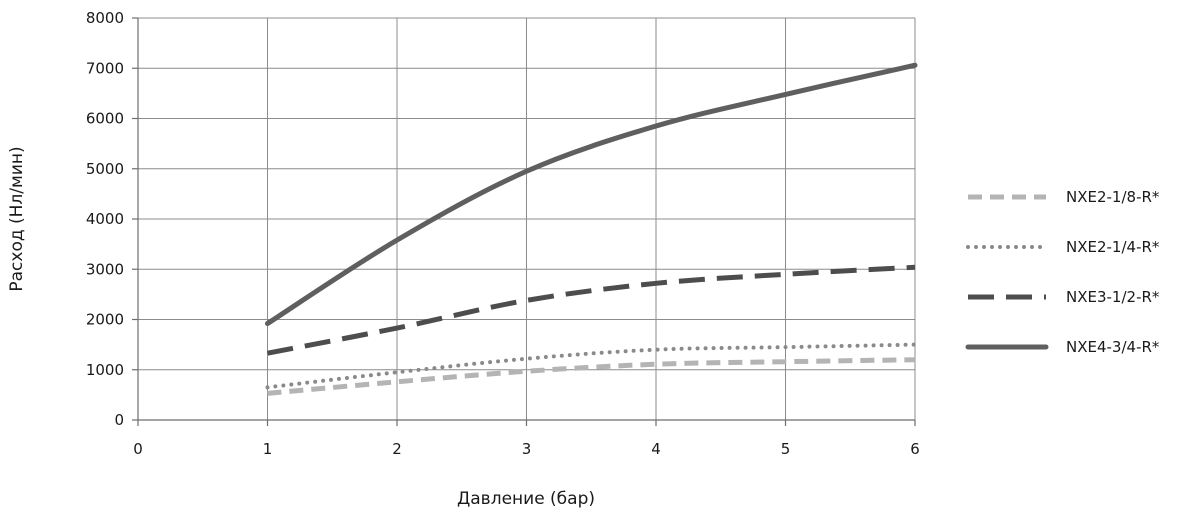  Describe the element at coordinates (105, 269) in the screenshot. I see `y-tick-label: 3000` at that location.